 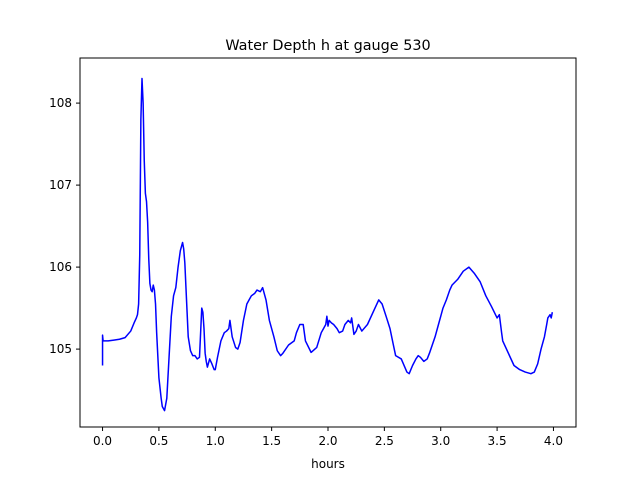 I want to click on x-tick-label: 1.0, so click(x=215, y=441).